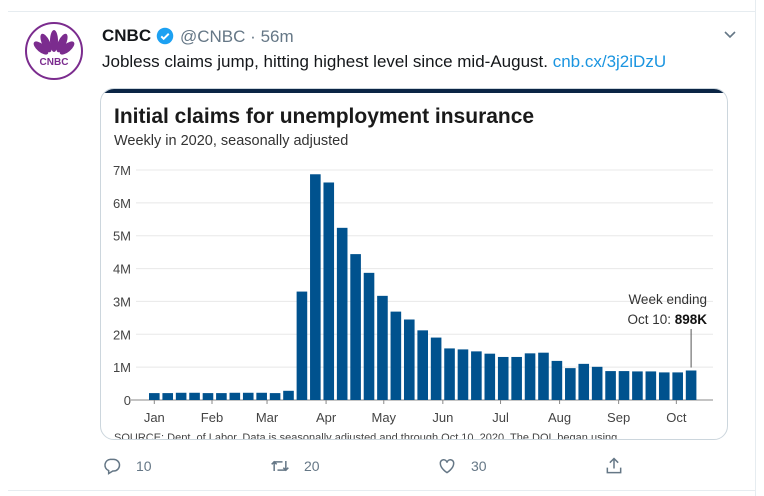  What do you see at coordinates (122, 236) in the screenshot?
I see `y-tick-label: 5M` at bounding box center [122, 236].